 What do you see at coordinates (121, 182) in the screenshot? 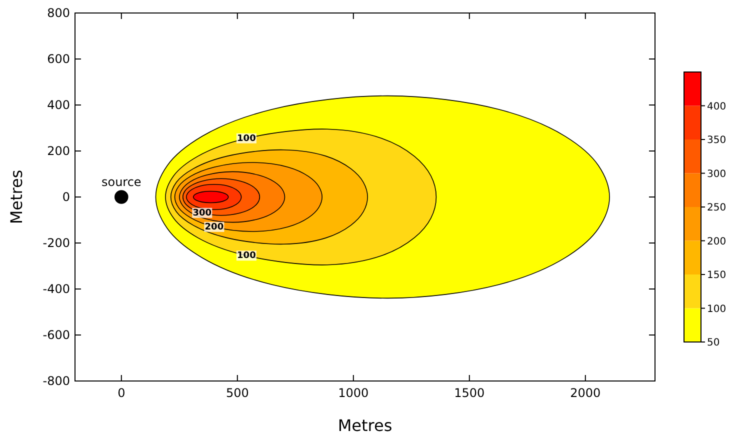
I see `series-label: source` at bounding box center [121, 182].